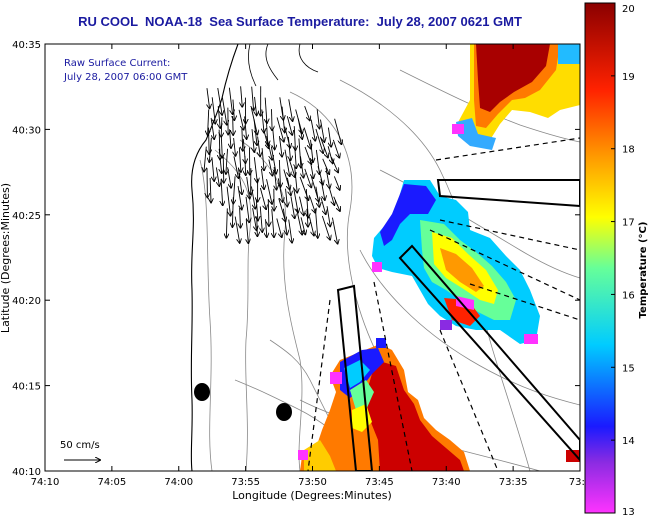 The image size is (651, 518). I want to click on colorbar-tick-label: 14, so click(628, 441).